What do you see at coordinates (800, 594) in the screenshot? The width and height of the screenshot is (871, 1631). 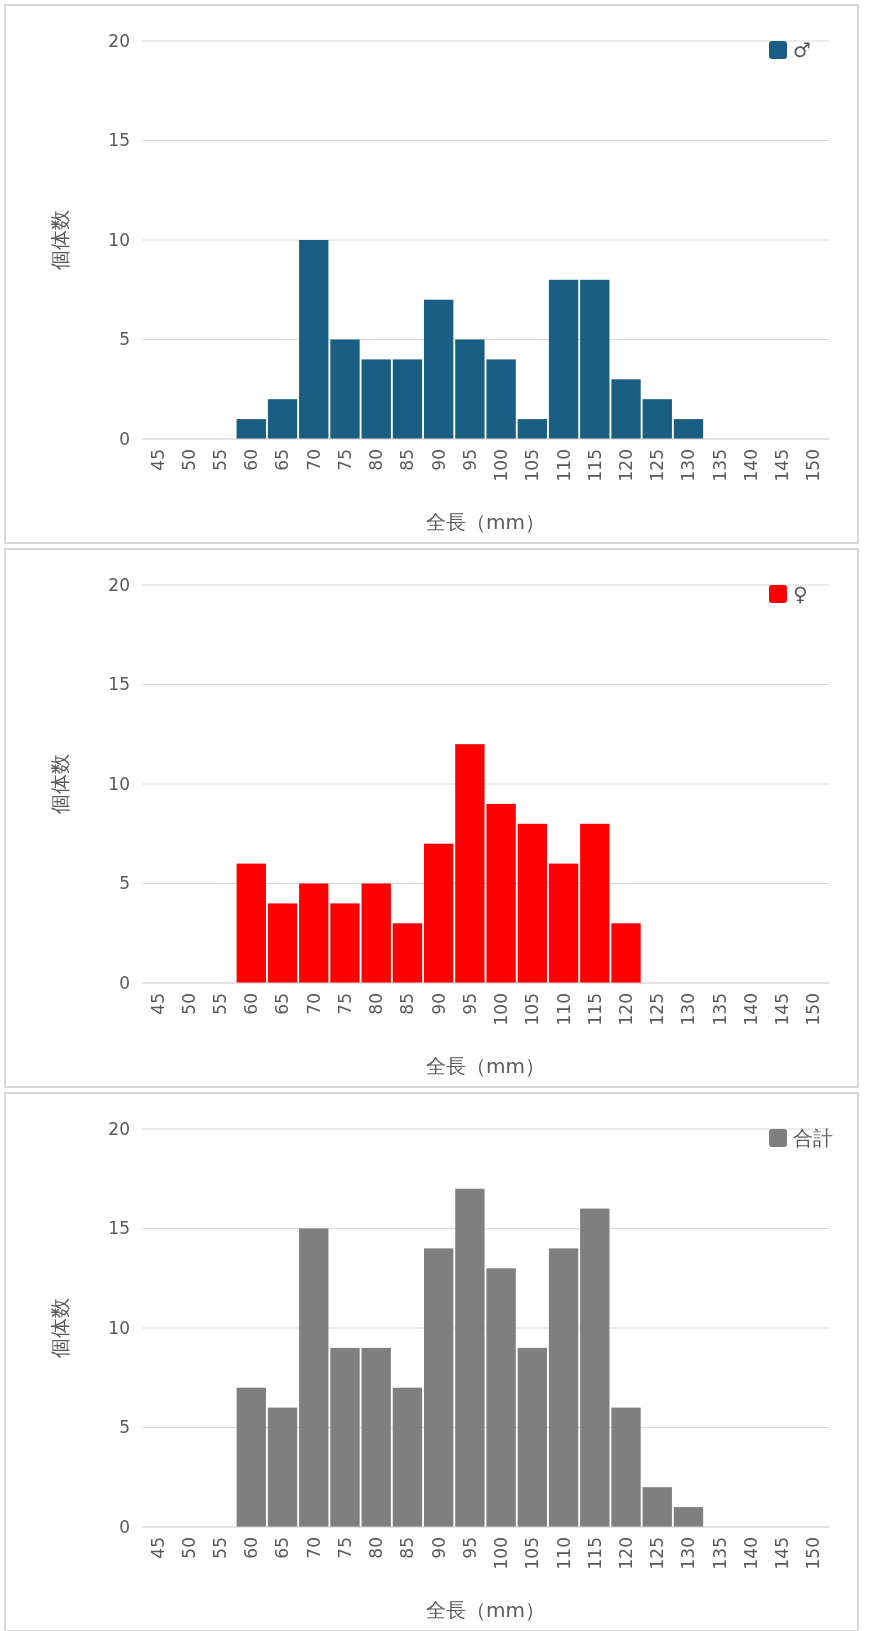 I see `legend-label: ♀` at bounding box center [800, 594].